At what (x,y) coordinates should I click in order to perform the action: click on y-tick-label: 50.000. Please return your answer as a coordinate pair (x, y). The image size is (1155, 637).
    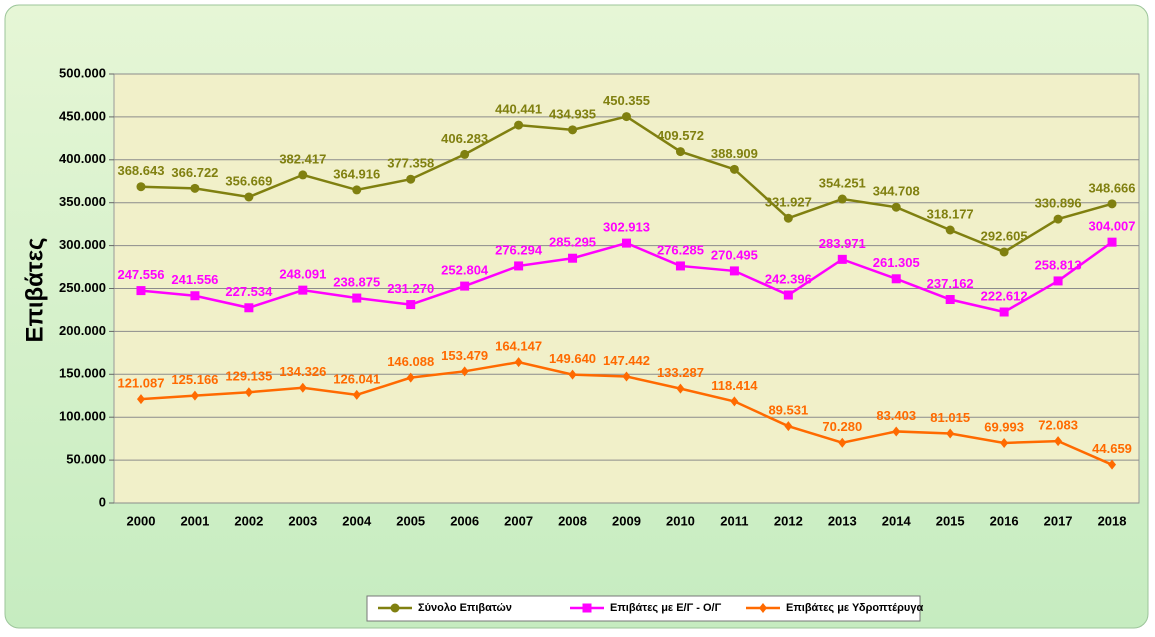
    Looking at the image, I should click on (86, 459).